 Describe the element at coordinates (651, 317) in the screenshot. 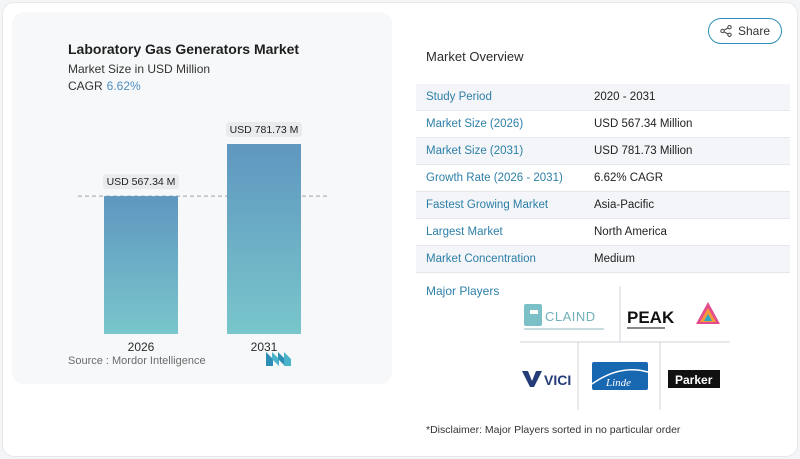

I see `peak-logo-text: PEAK` at that location.